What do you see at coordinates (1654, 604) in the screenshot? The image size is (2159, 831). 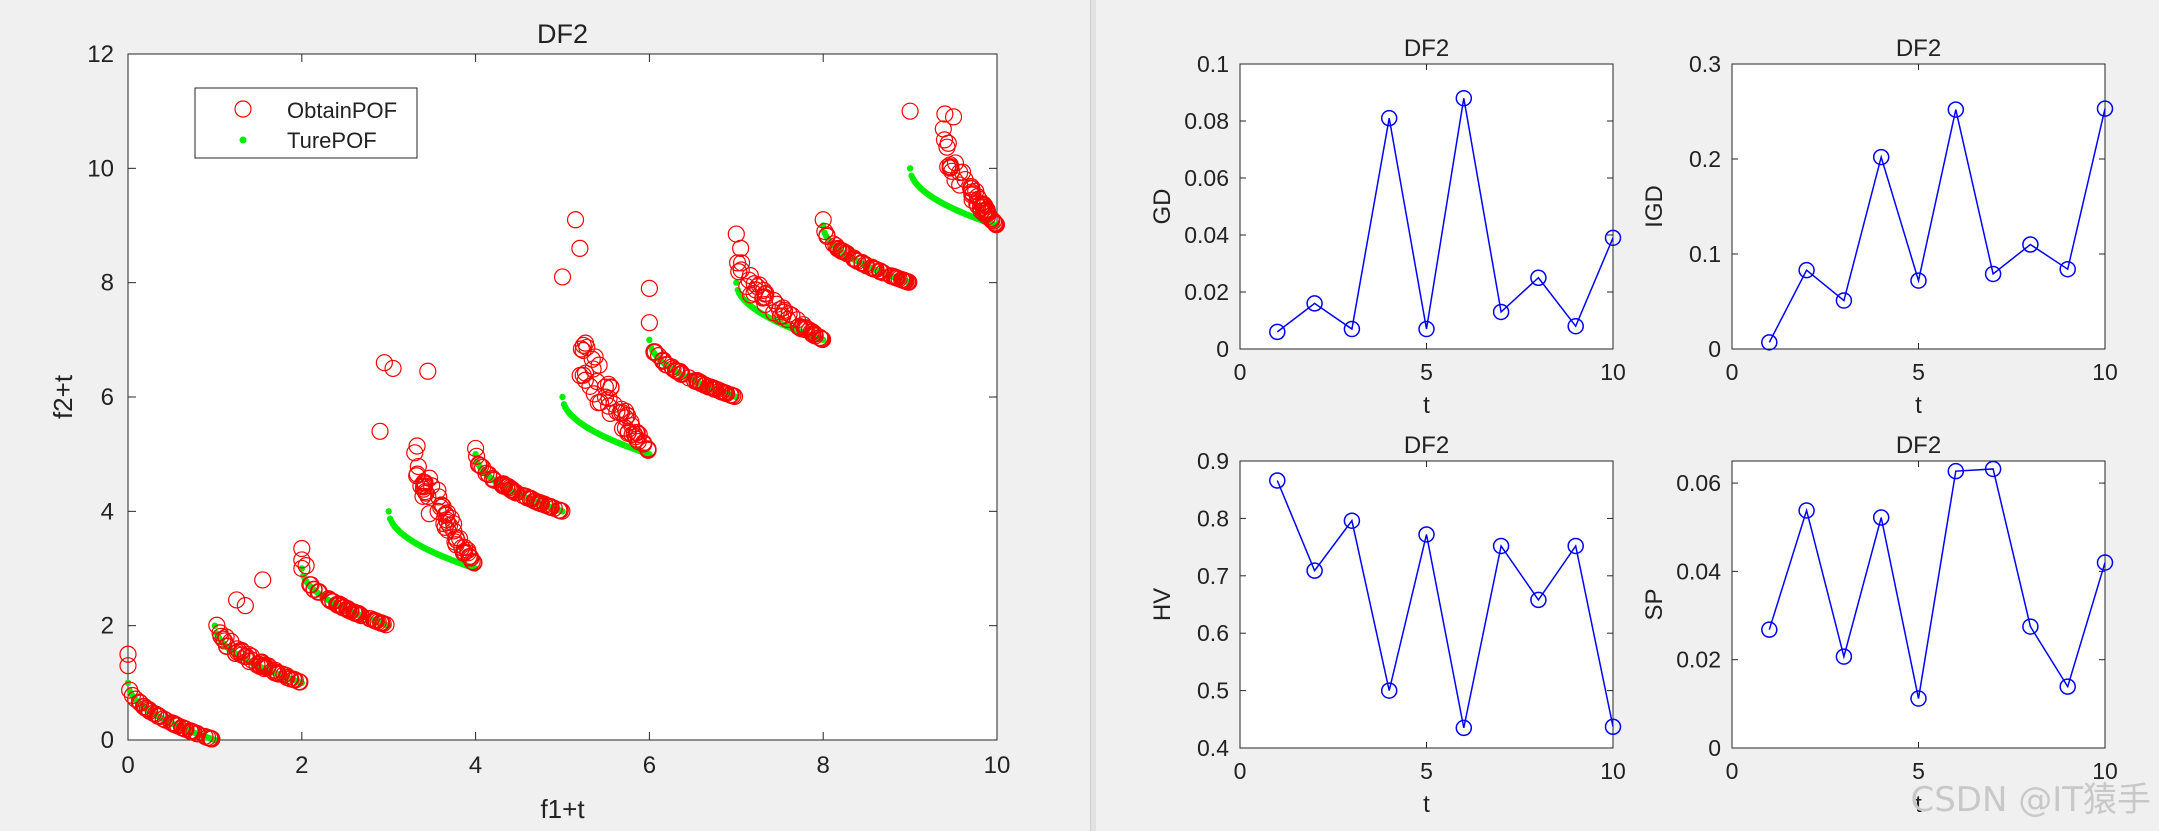 I see `y-axis-label: SP` at bounding box center [1654, 604].